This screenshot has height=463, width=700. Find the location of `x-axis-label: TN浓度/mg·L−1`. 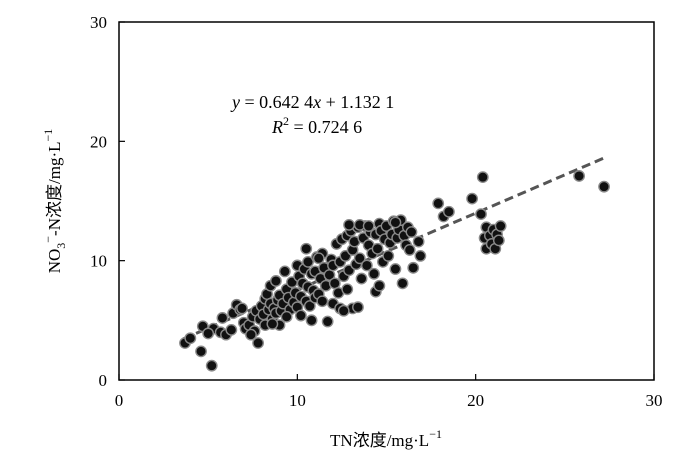

x-axis-label: TN浓度/mg·L−1 is located at coordinates (386, 438).